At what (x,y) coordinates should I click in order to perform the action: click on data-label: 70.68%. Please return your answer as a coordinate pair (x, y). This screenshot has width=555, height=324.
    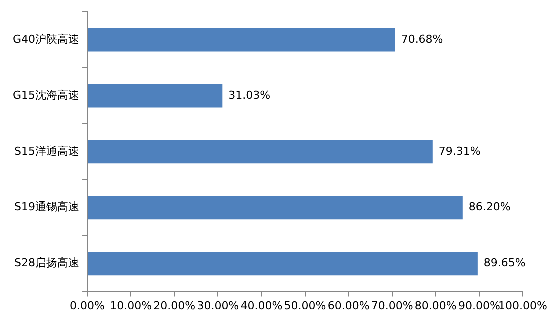
    Looking at the image, I should click on (422, 39).